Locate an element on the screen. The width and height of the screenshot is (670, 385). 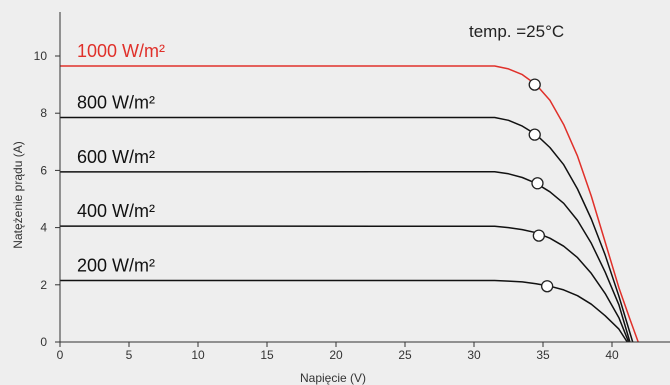
x-axis-title: Napięcie (V) is located at coordinates (333, 378).